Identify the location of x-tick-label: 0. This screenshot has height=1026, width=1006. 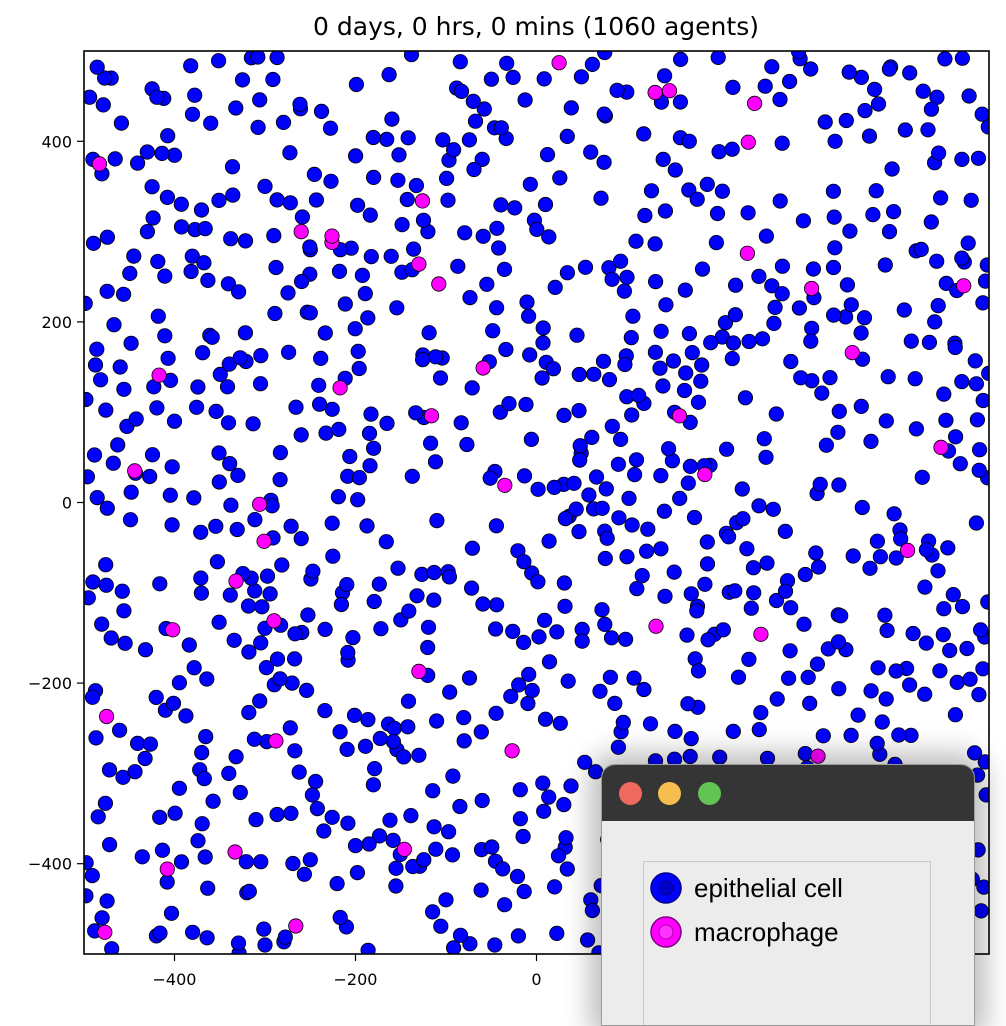
(536, 979).